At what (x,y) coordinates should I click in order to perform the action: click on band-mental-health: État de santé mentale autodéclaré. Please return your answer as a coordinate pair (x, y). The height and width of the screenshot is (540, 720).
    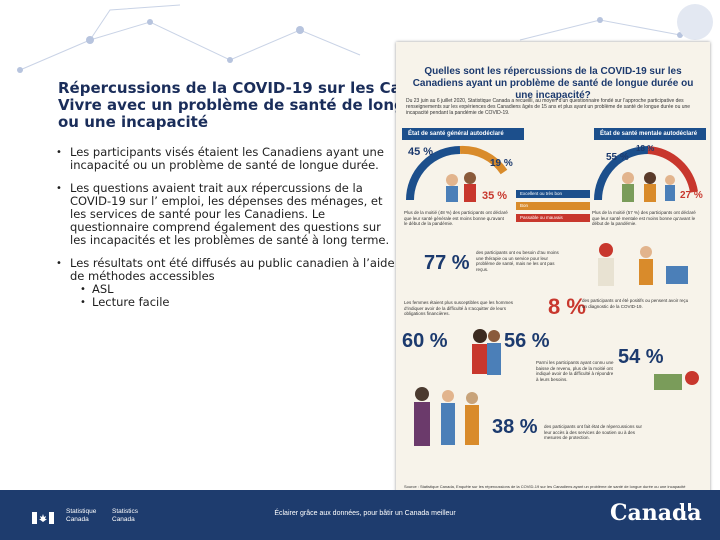
    Looking at the image, I should click on (650, 134).